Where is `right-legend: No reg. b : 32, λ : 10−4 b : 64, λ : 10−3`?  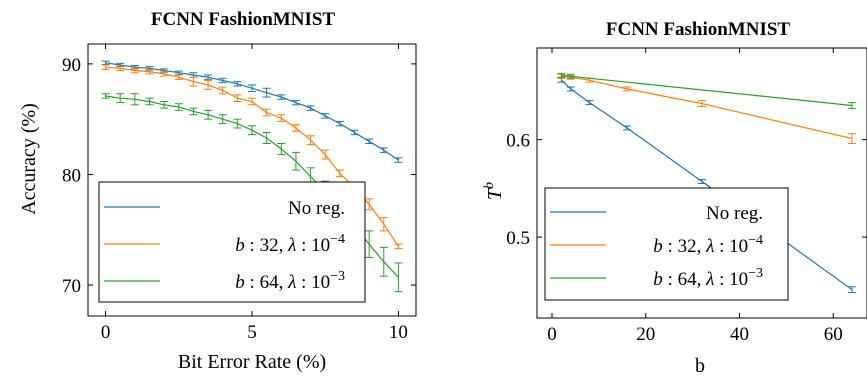
right-legend: No reg. b : 32, λ : 10−4 b : 64, λ : 10−3 is located at coordinates (666, 244).